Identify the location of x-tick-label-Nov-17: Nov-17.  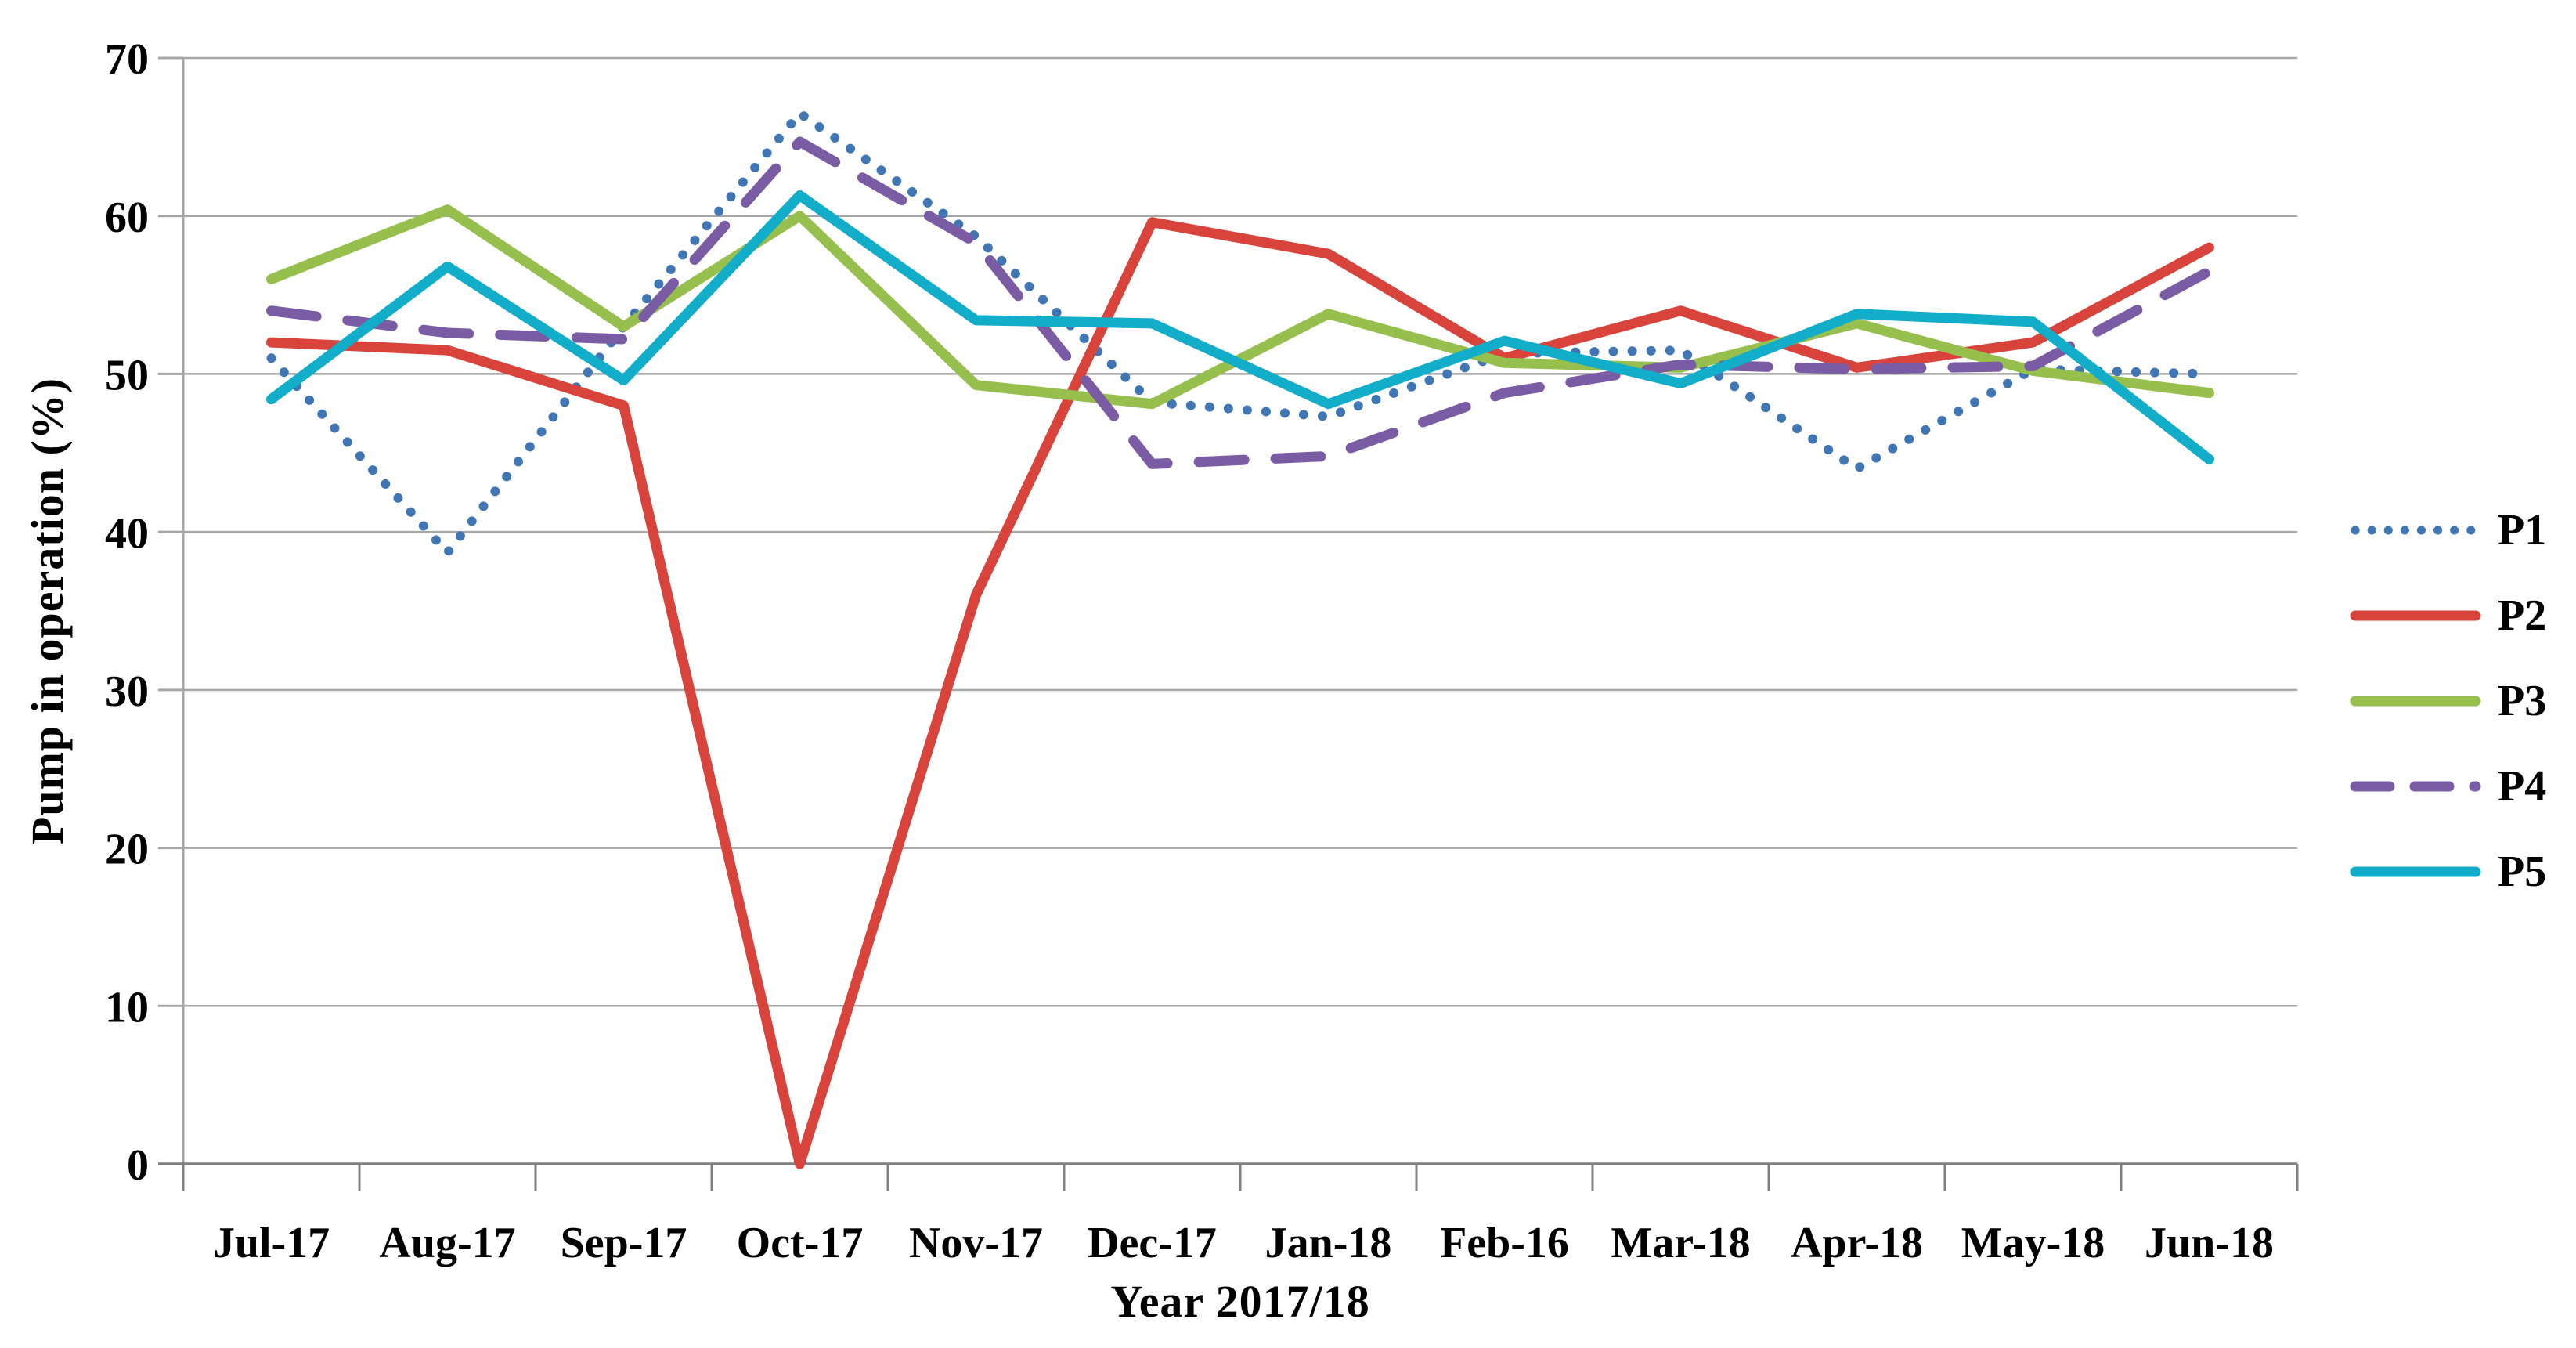
(976, 1243).